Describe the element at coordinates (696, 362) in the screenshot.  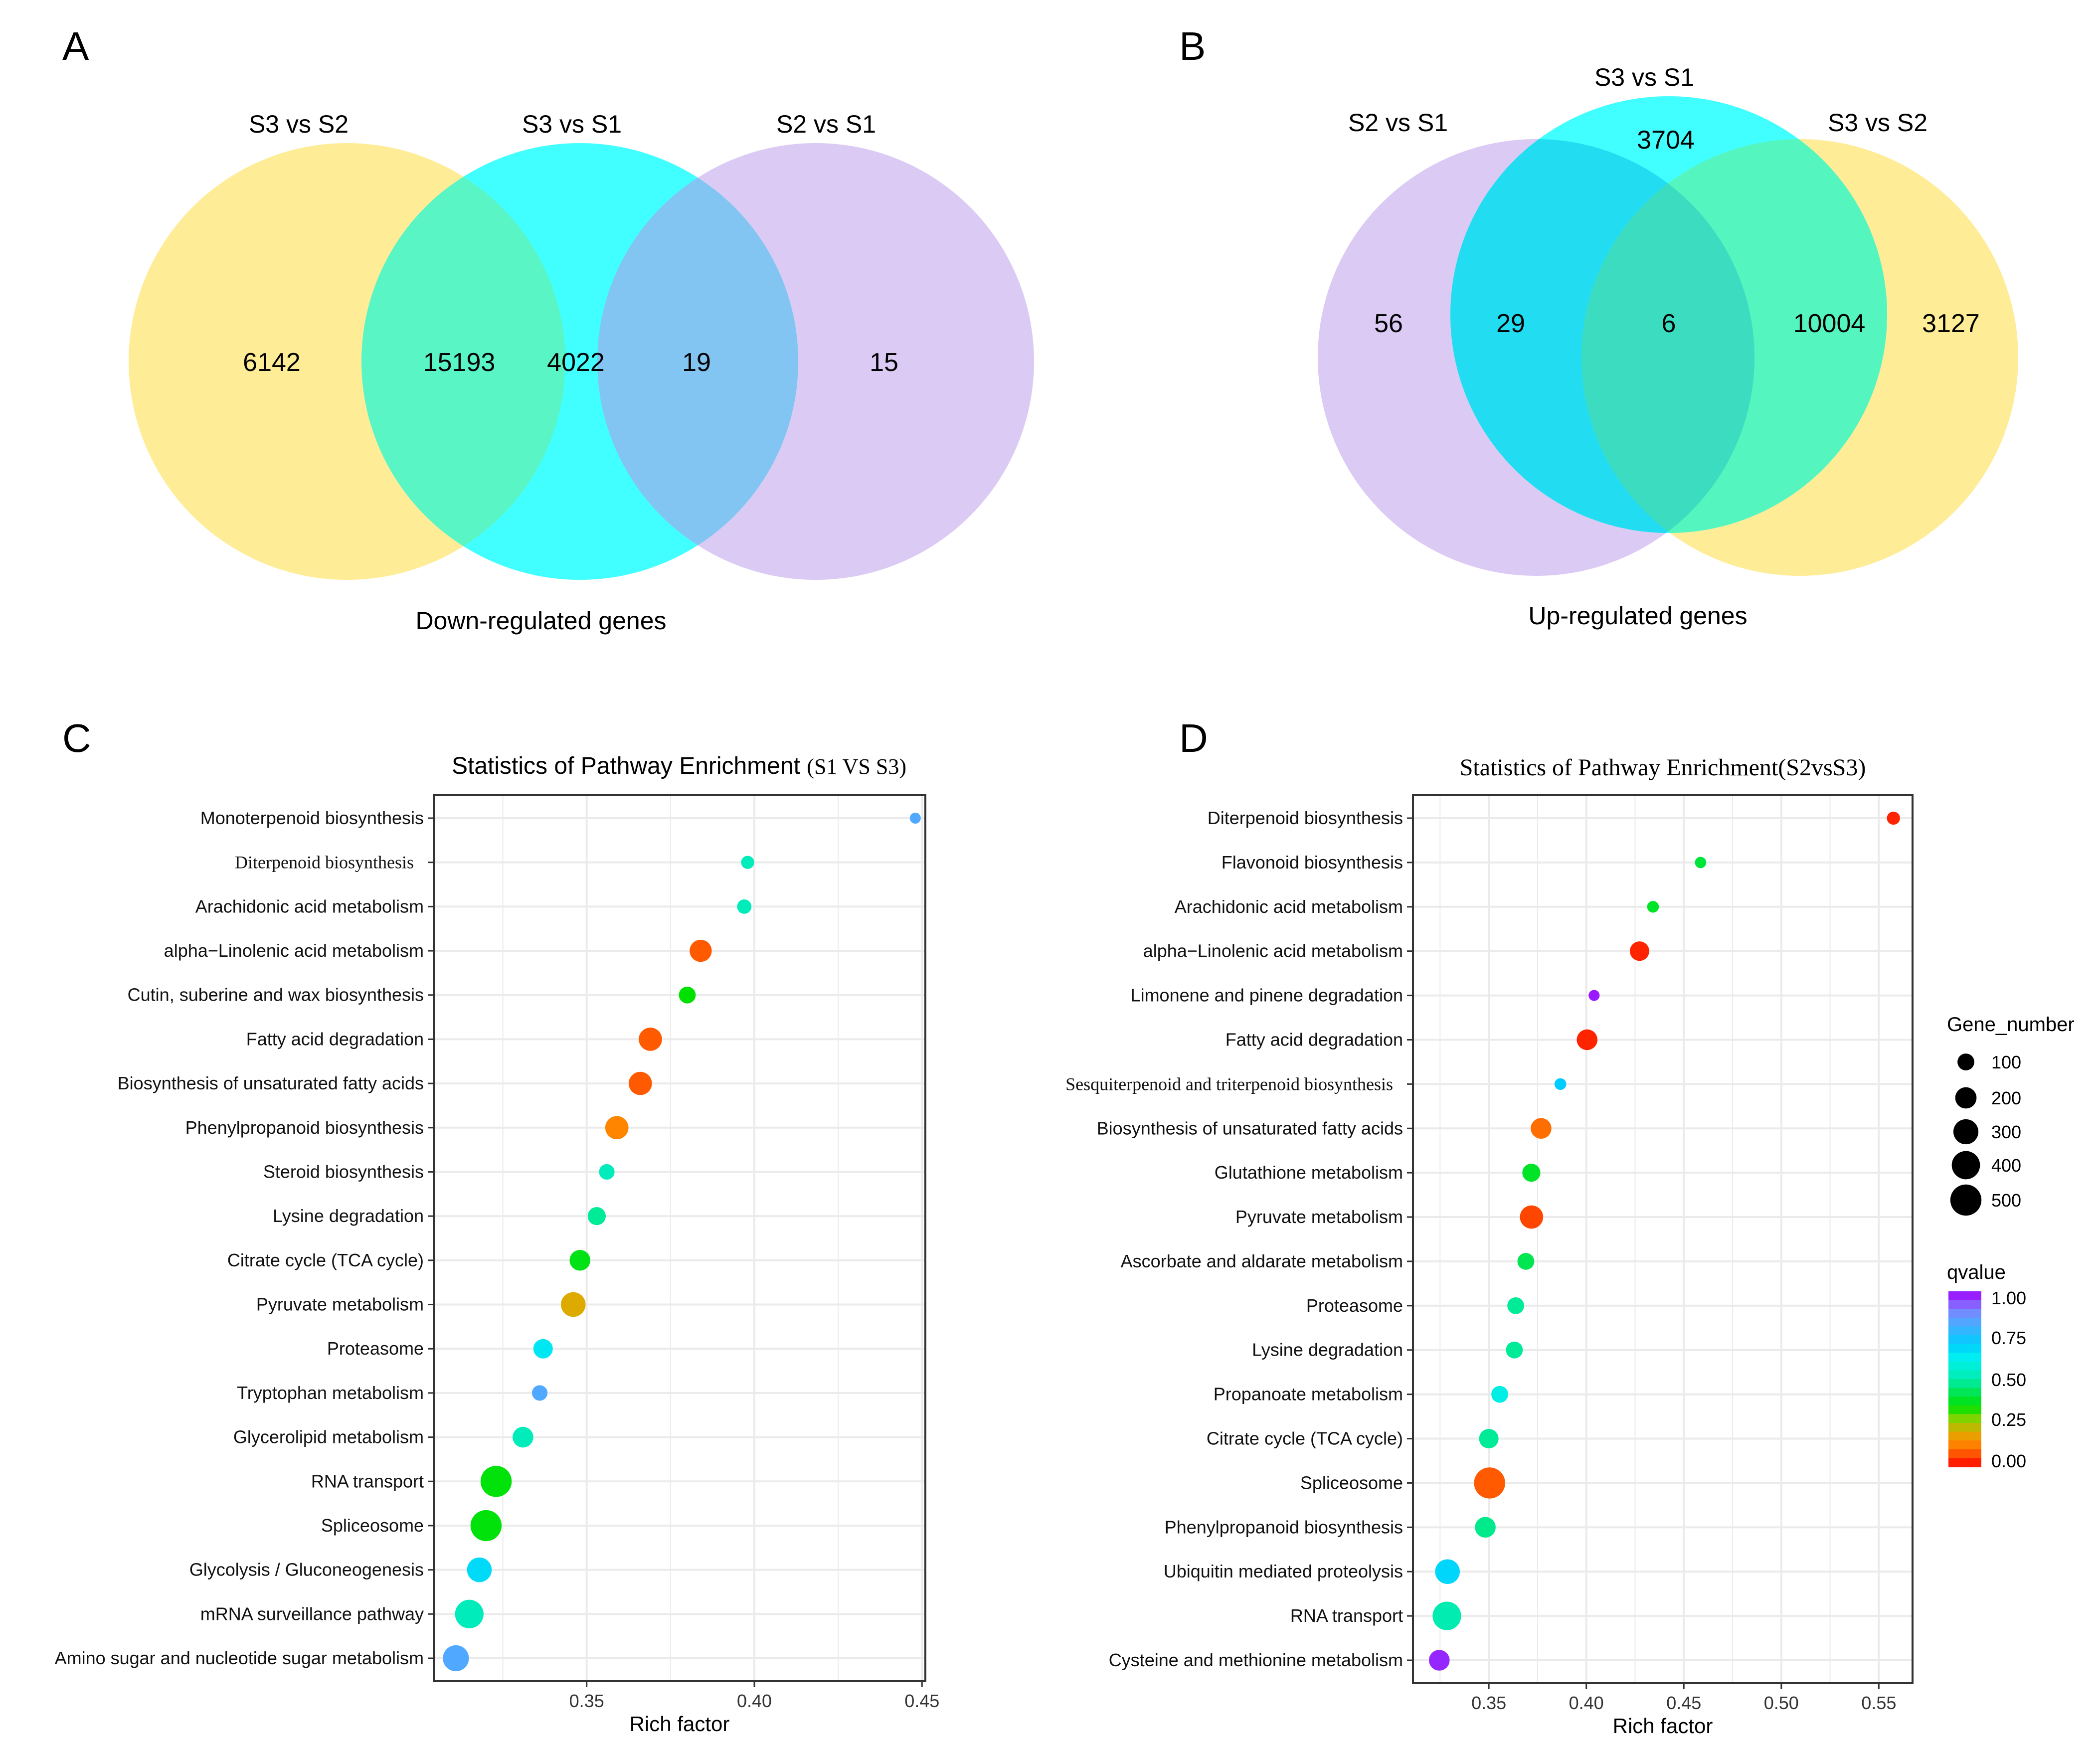
I see `venn-count: 19` at that location.